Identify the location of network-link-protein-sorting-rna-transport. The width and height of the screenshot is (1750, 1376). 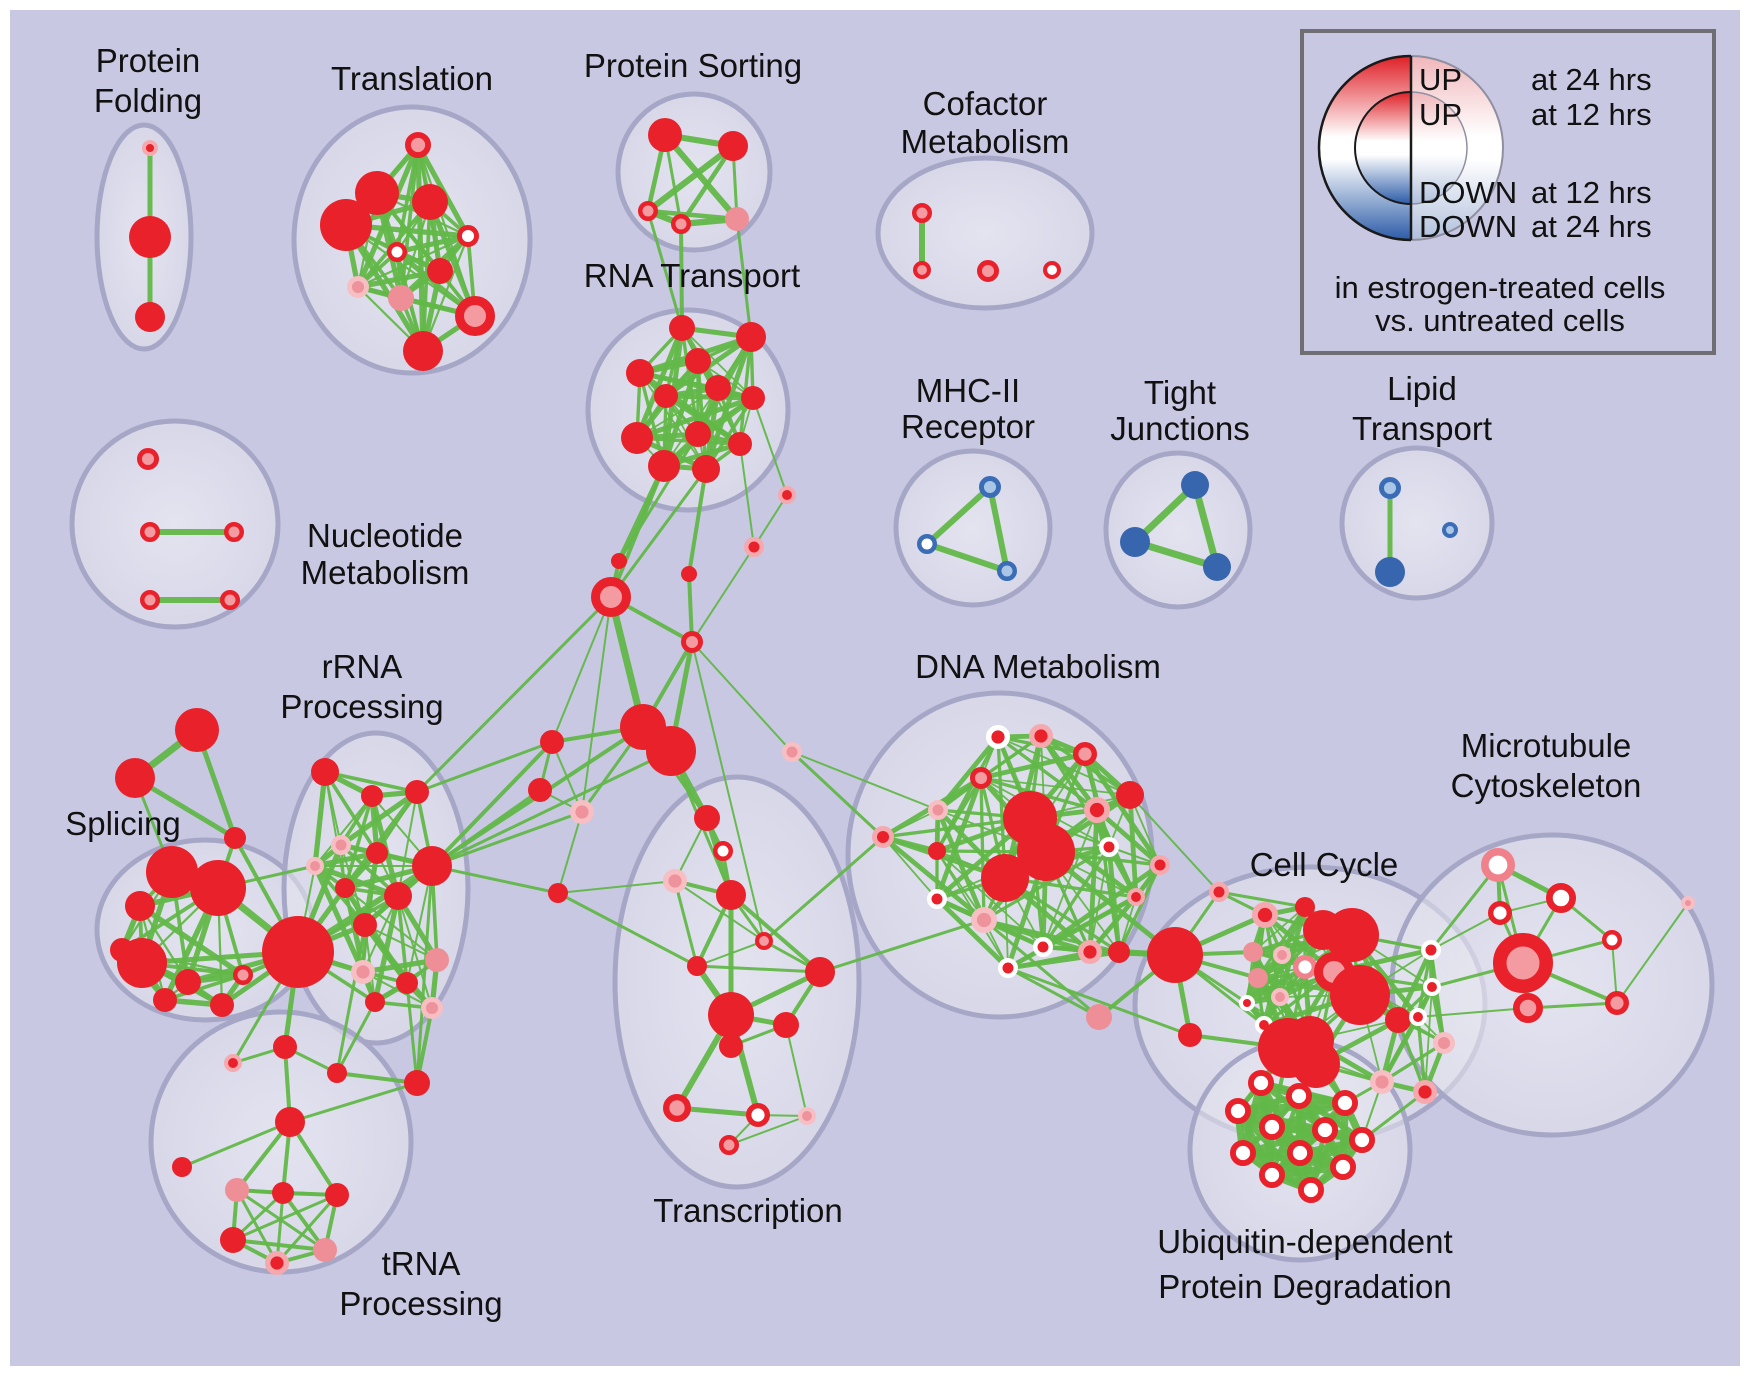
(744, 278).